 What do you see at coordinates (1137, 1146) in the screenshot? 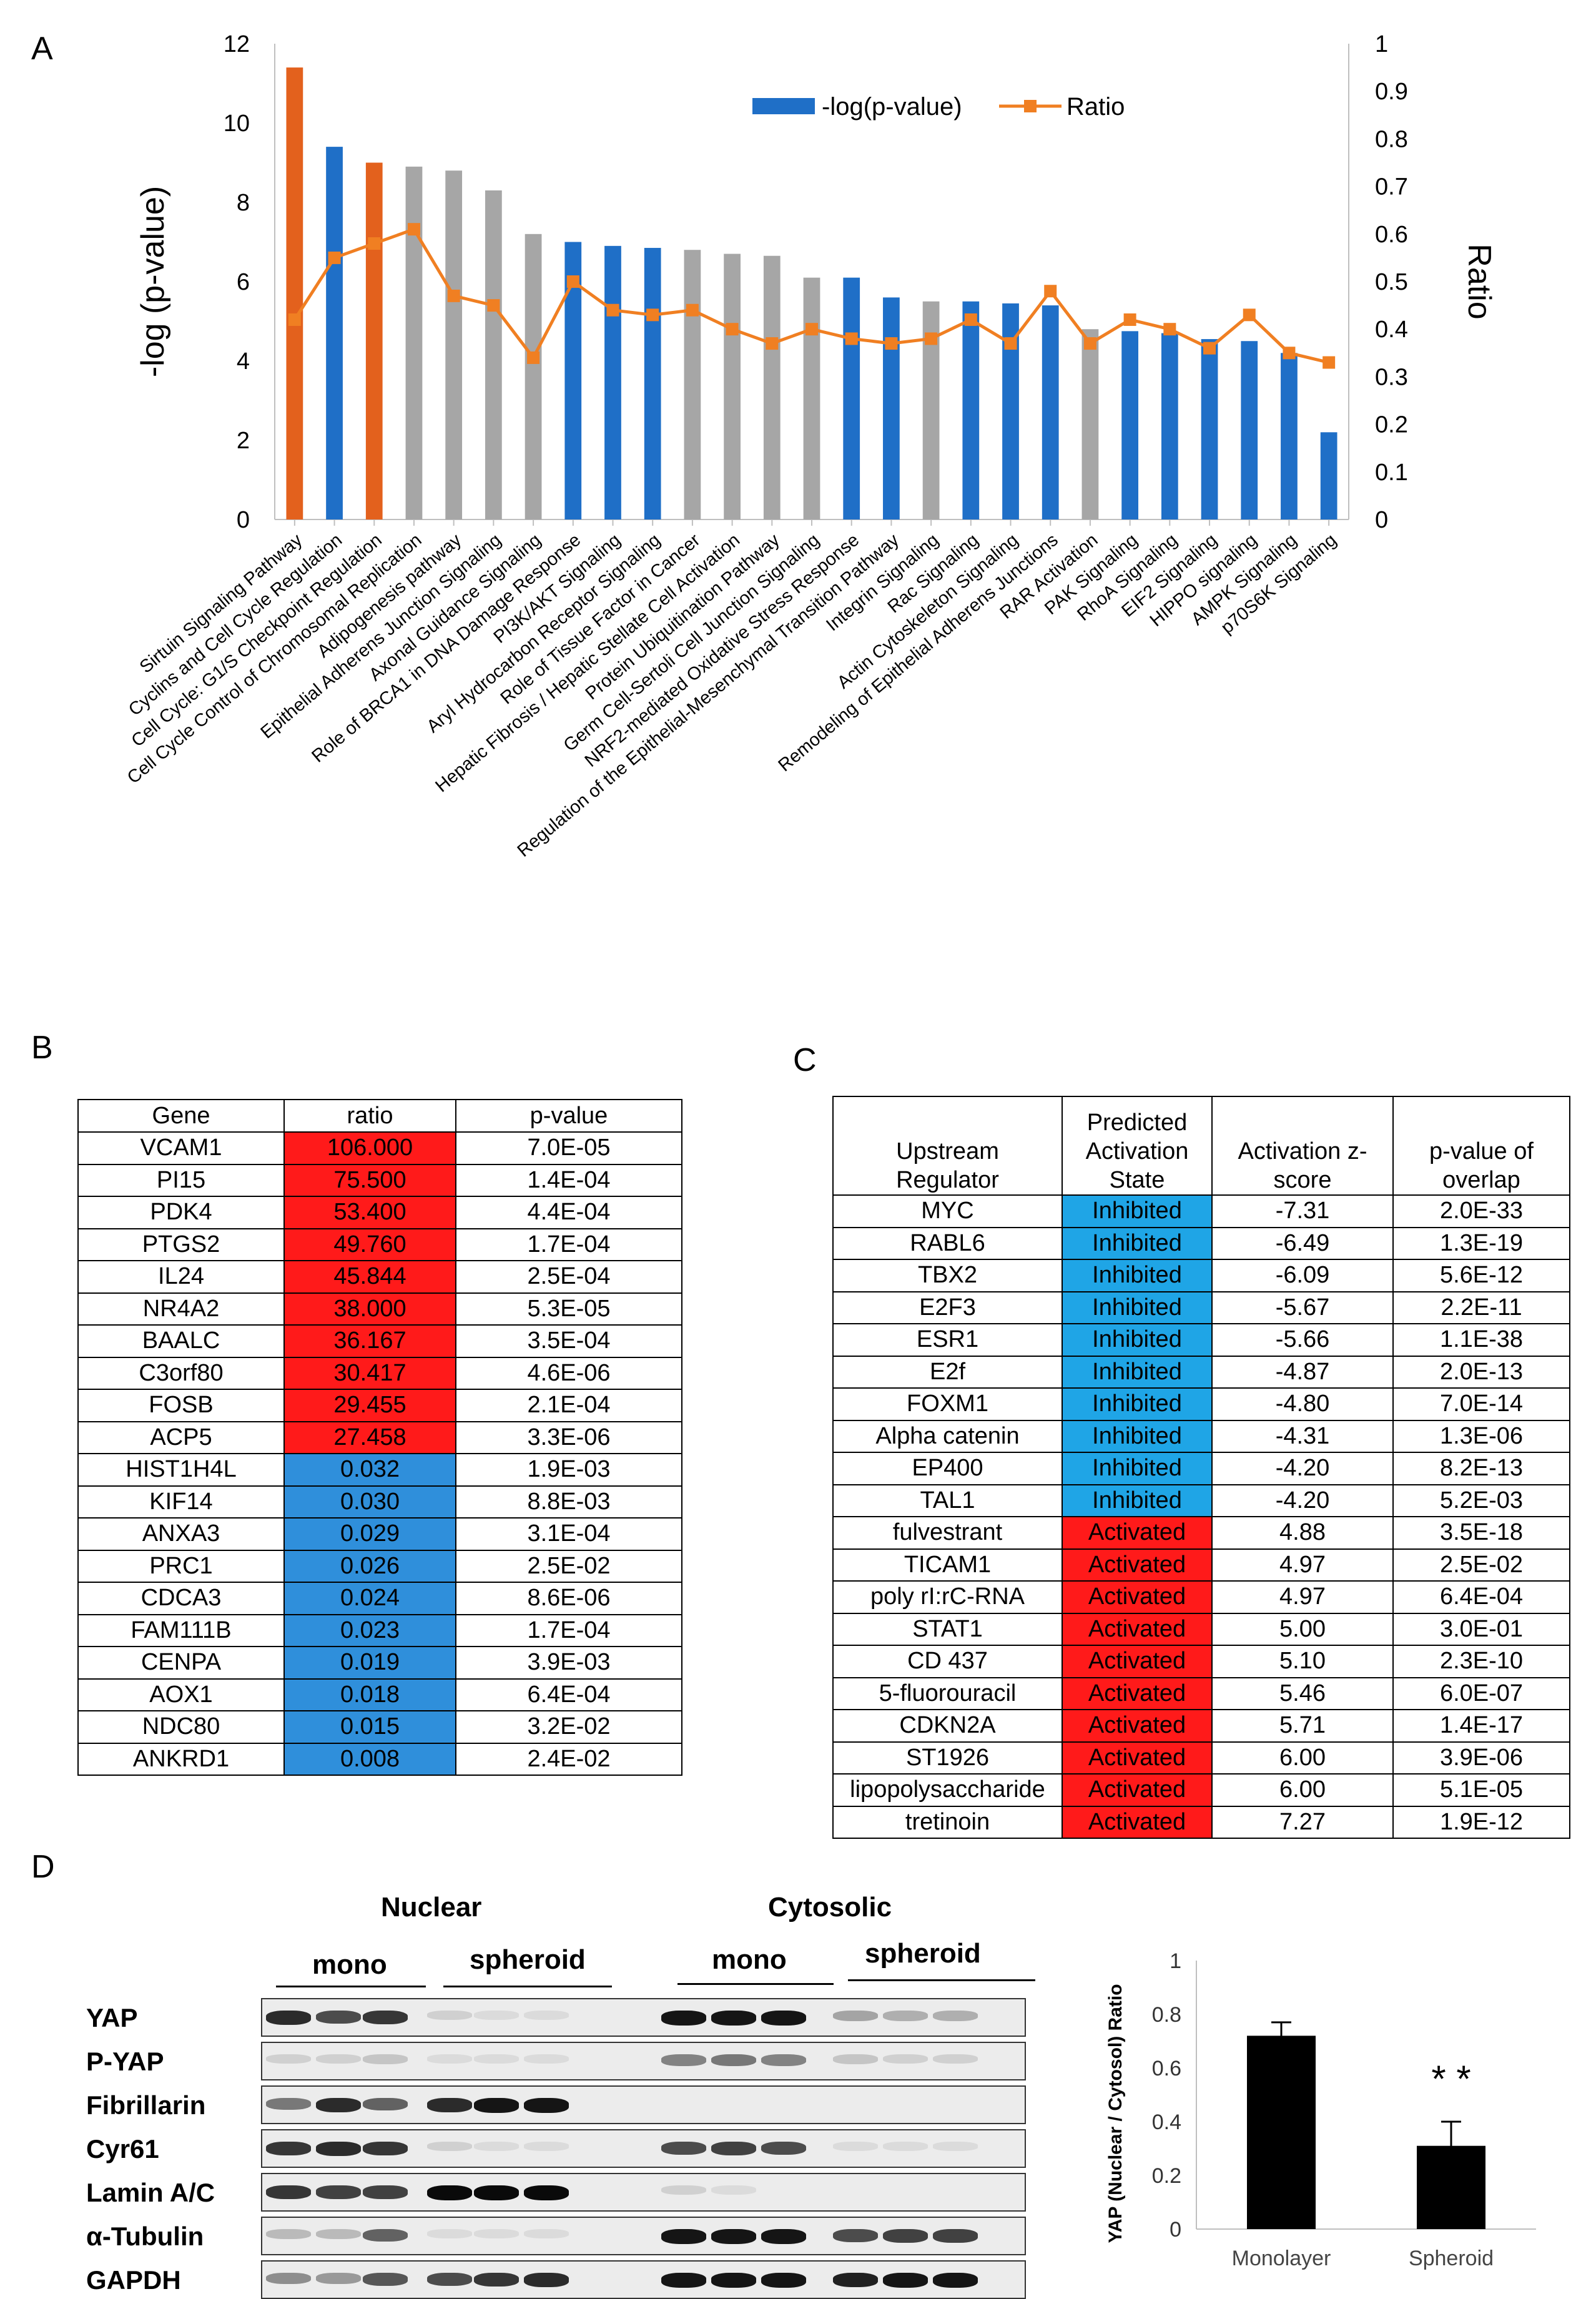
I see `table-c-header-state: Predicted Activation State` at bounding box center [1137, 1146].